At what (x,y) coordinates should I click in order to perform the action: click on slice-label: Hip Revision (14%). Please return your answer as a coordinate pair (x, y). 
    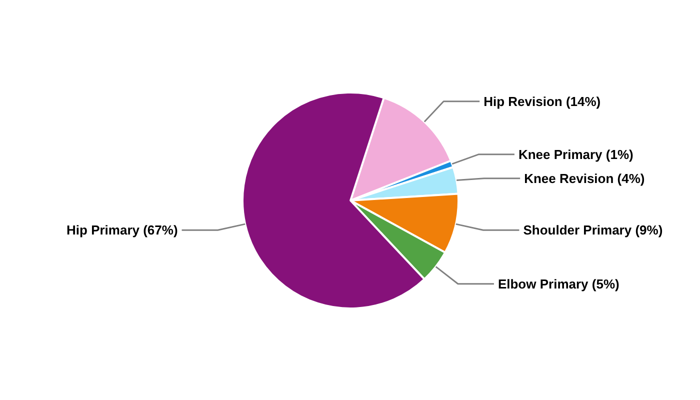
    Looking at the image, I should click on (542, 101).